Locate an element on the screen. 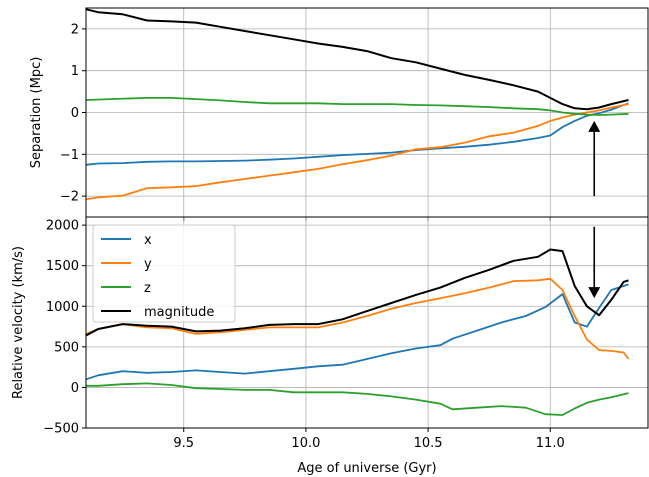 The image size is (649, 477). series-y-line is located at coordinates (357, 318).